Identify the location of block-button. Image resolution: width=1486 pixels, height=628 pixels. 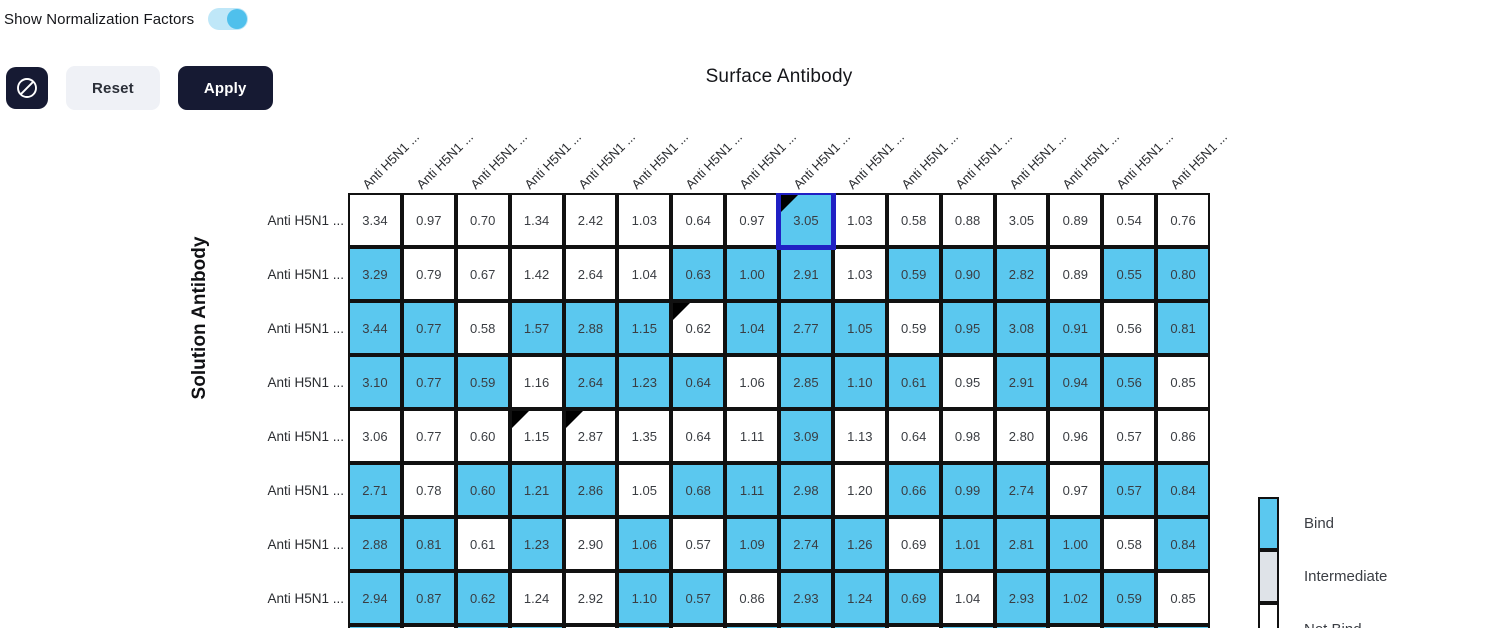
(27, 88).